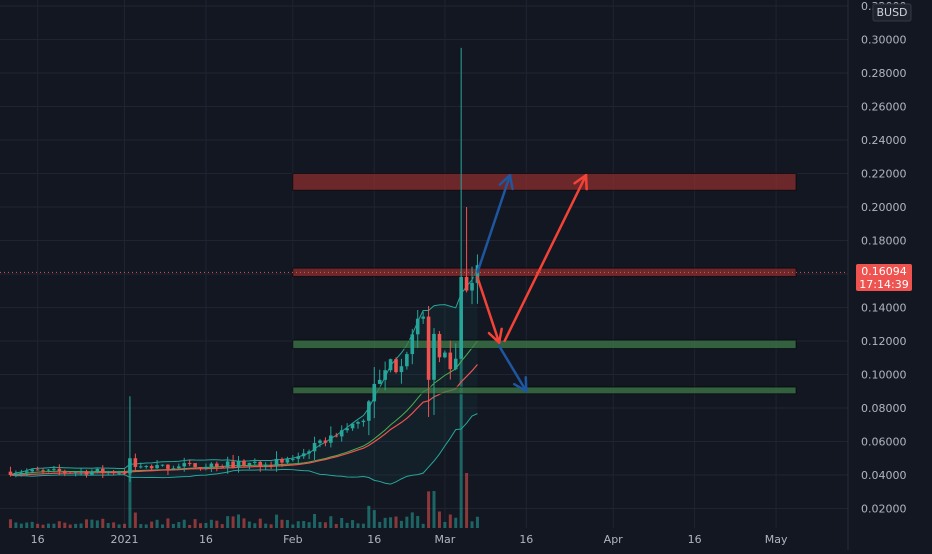 Image resolution: width=932 pixels, height=554 pixels. I want to click on projection-arrows, so click(532, 283).